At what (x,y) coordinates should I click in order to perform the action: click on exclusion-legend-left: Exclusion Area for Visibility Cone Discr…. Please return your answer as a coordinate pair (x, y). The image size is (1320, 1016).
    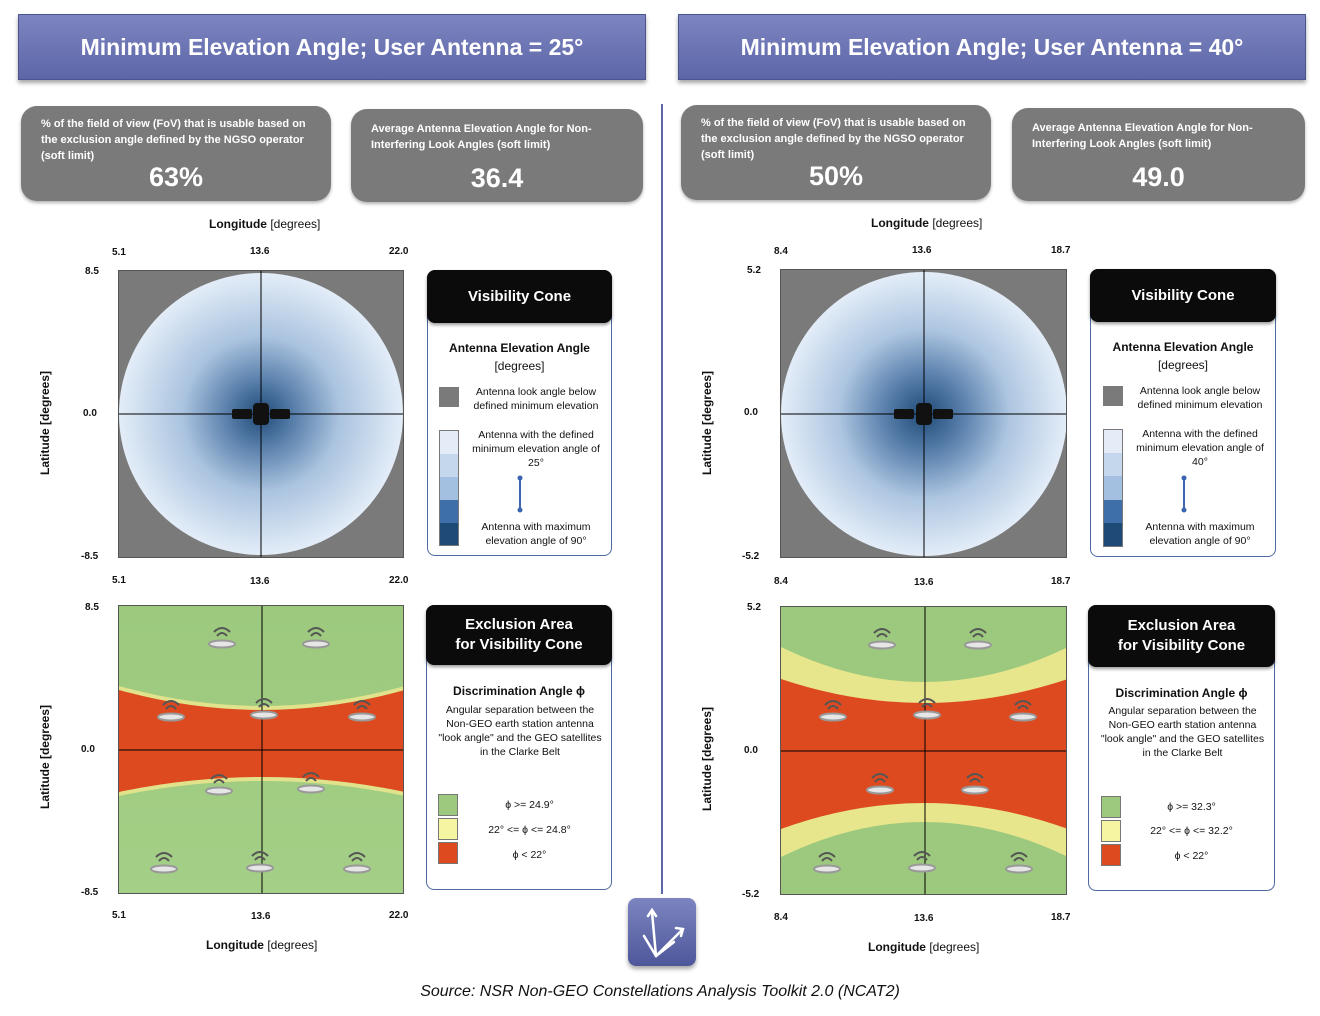
    Looking at the image, I should click on (519, 747).